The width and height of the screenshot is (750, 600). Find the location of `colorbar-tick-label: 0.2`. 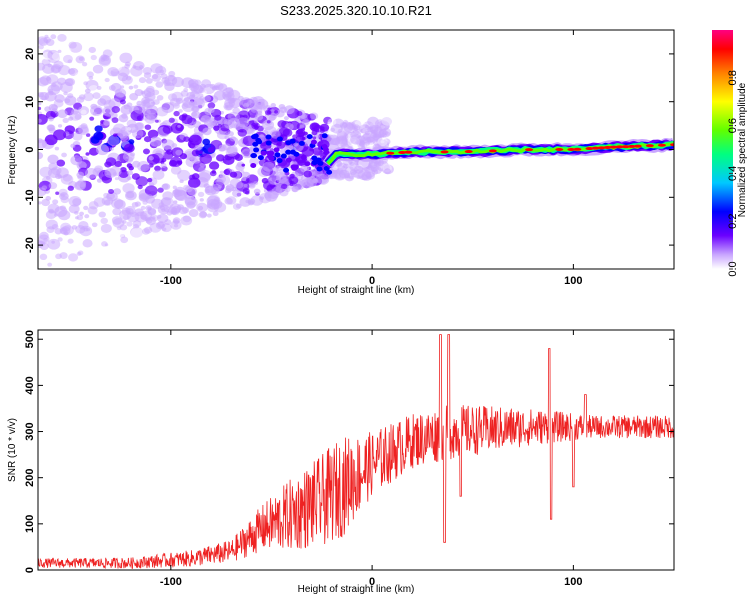

colorbar-tick-label: 0.2 is located at coordinates (733, 221).